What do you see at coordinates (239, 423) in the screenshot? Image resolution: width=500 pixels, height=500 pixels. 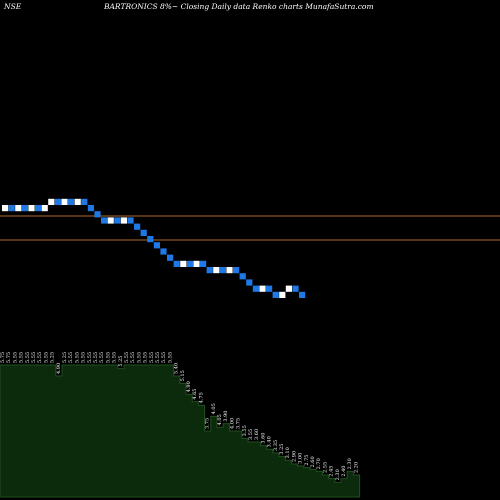 I see `area-label: 3.75` at bounding box center [239, 423].